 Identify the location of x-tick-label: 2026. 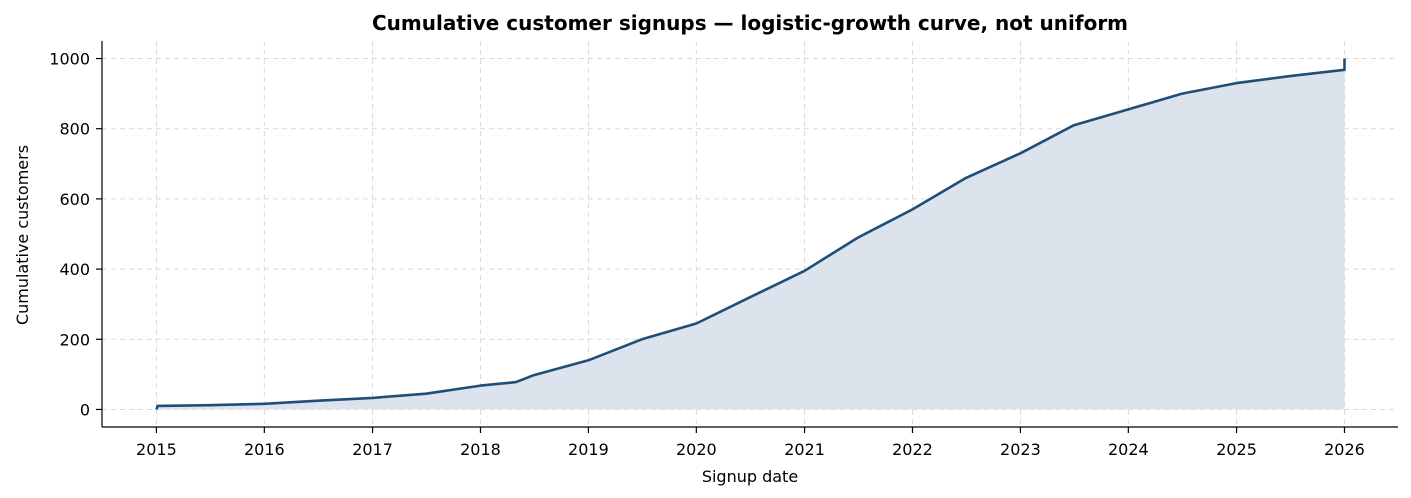
(1344, 449).